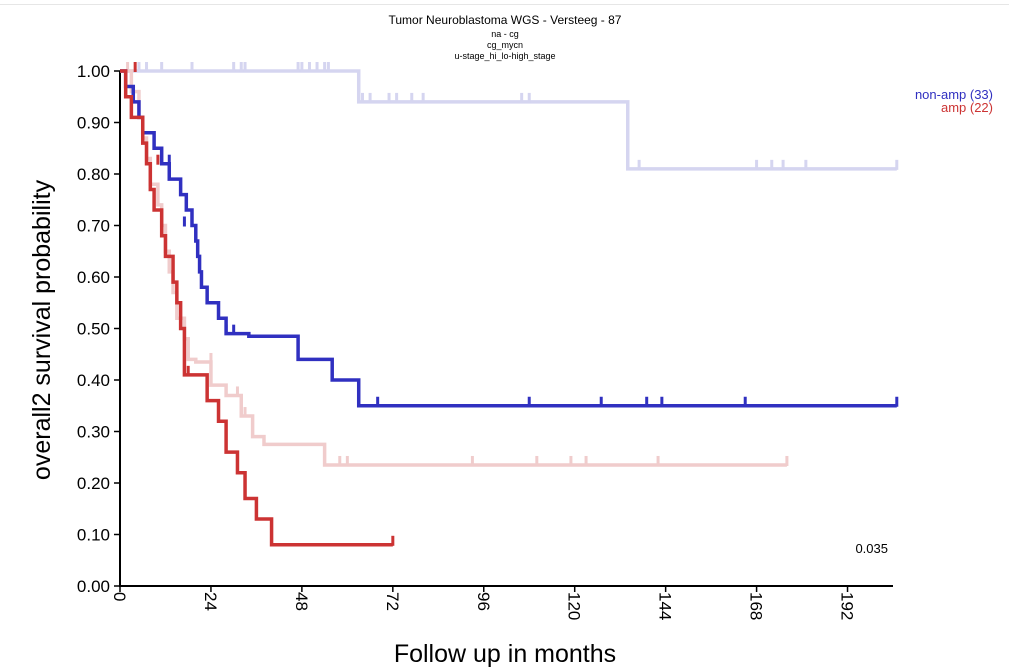 The width and height of the screenshot is (1009, 669). Describe the element at coordinates (505, 45) in the screenshot. I see `chart-subtitle-line: cg_mycn` at that location.